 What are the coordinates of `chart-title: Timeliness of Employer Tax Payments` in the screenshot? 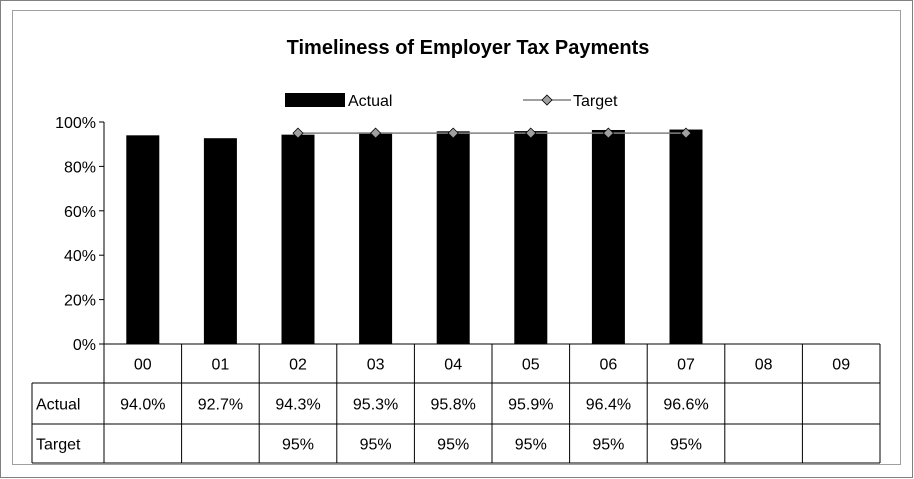 It's located at (468, 48).